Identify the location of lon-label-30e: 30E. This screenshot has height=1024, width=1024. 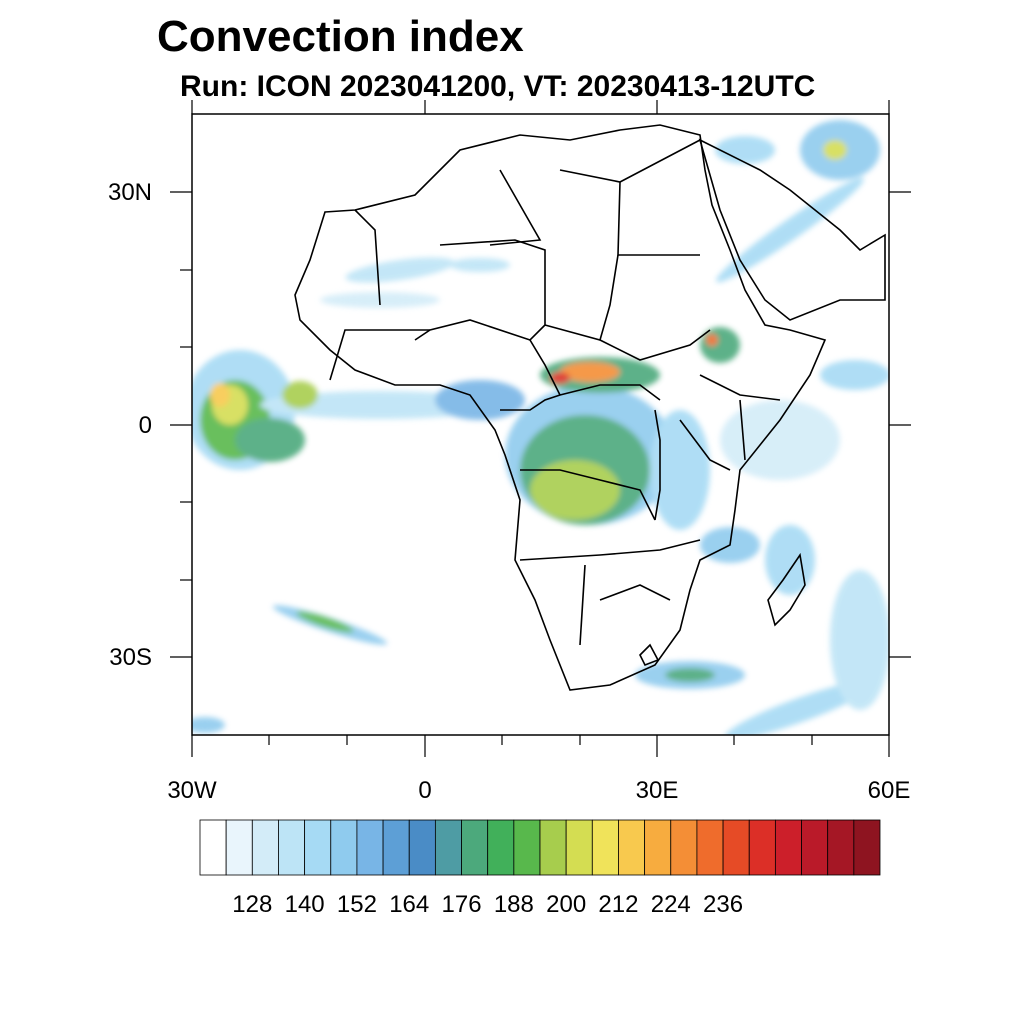
(657, 790).